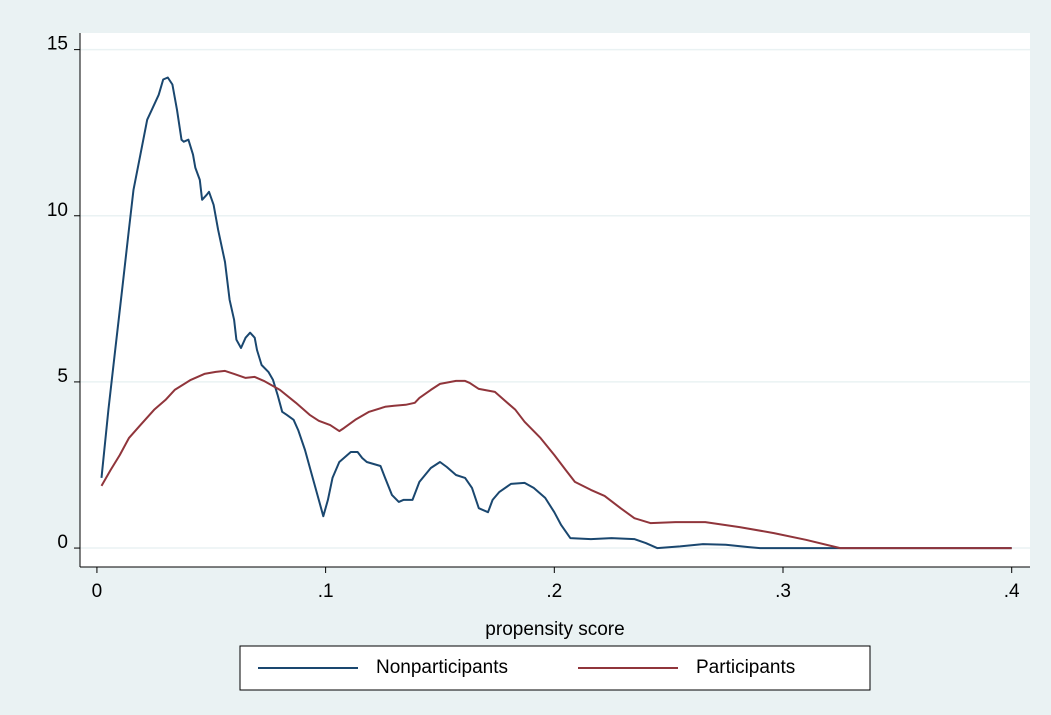 This screenshot has height=715, width=1051. I want to click on x-tick-label: .2, so click(554, 591).